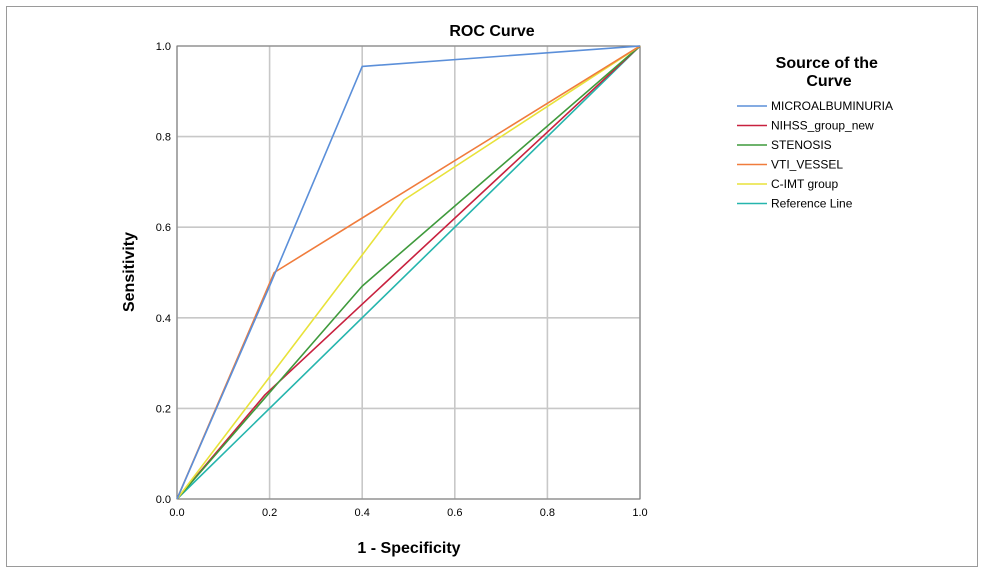  I want to click on legend-title-line-1: Source of the Curve, so click(829, 72).